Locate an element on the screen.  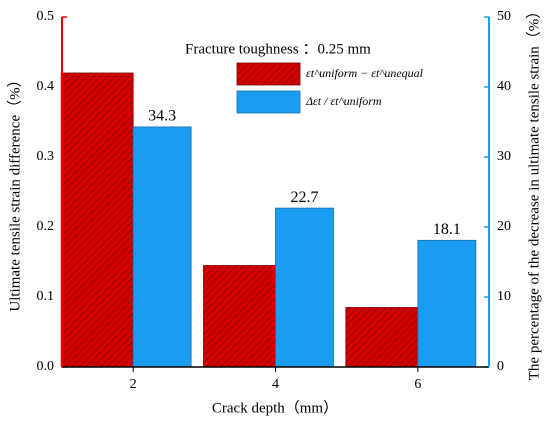
y2-tick-label: 50 is located at coordinates (504, 16).